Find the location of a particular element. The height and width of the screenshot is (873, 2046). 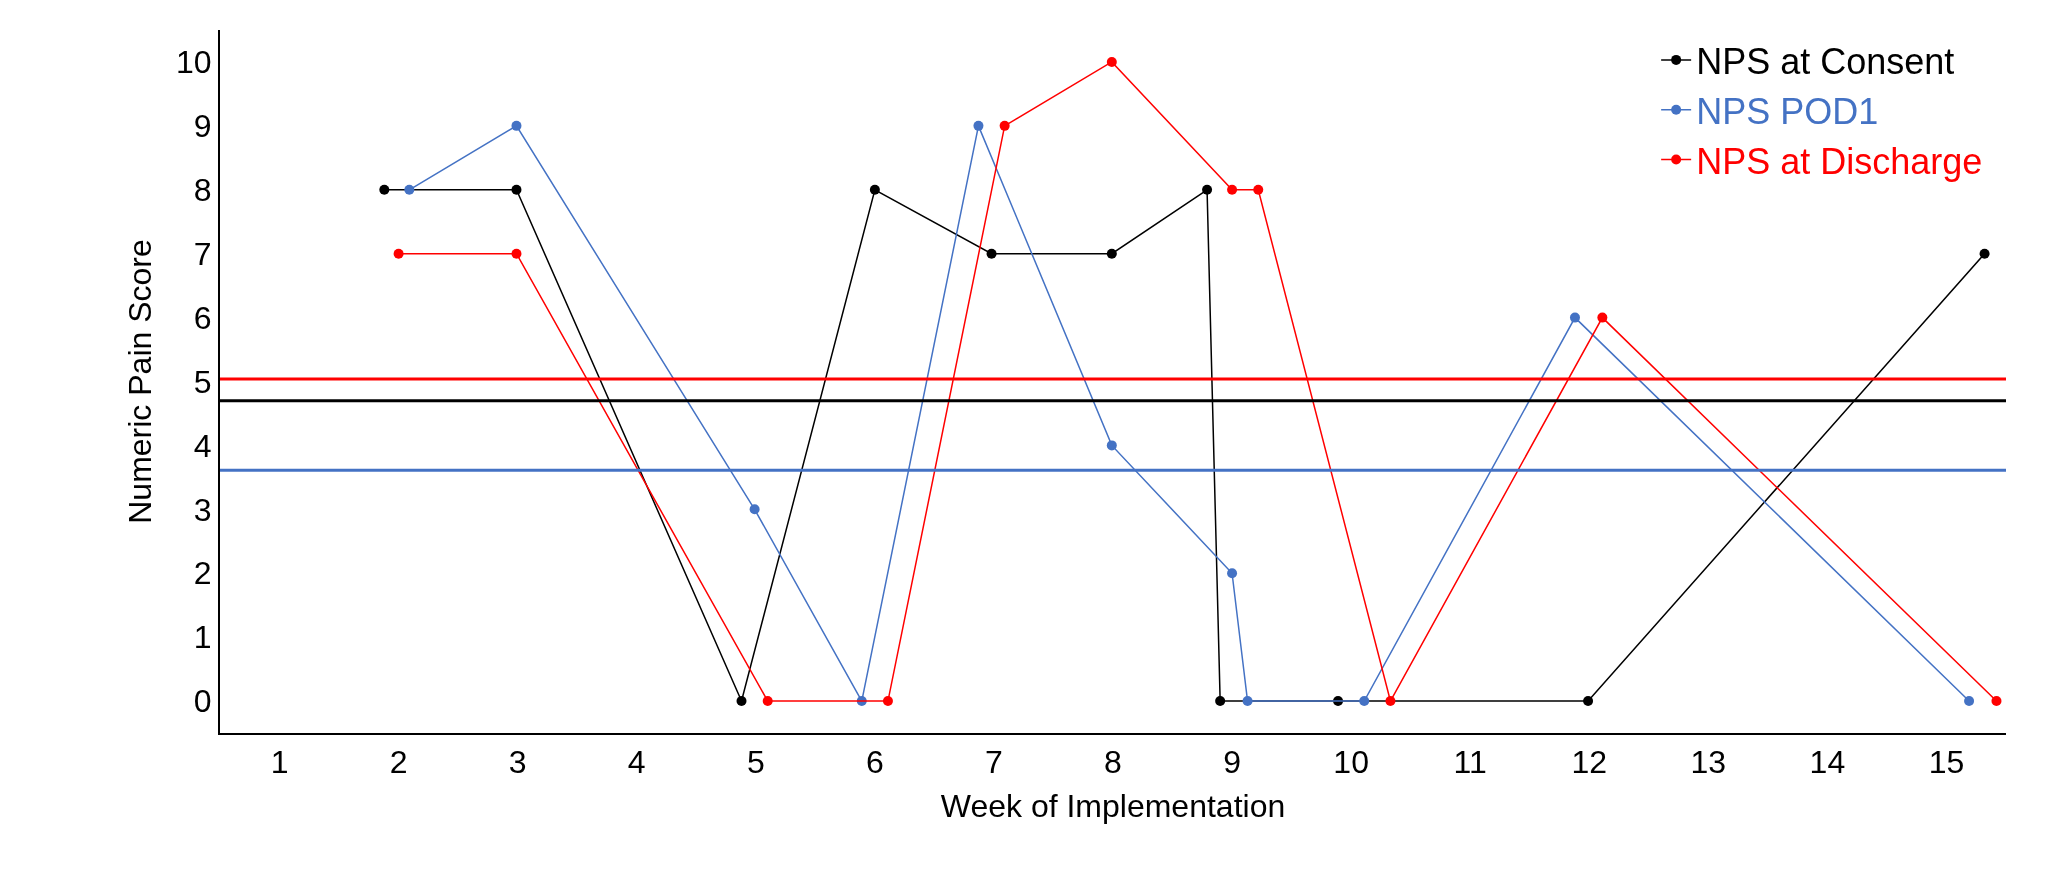

x-tick-label: 9 is located at coordinates (1232, 762).